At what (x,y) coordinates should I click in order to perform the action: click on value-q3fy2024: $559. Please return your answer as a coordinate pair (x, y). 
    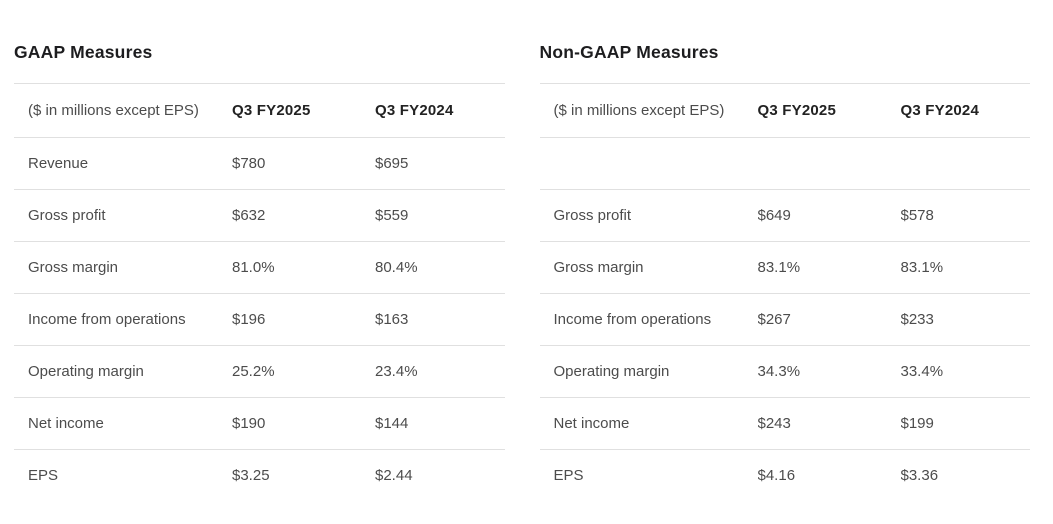
    Looking at the image, I should click on (392, 215).